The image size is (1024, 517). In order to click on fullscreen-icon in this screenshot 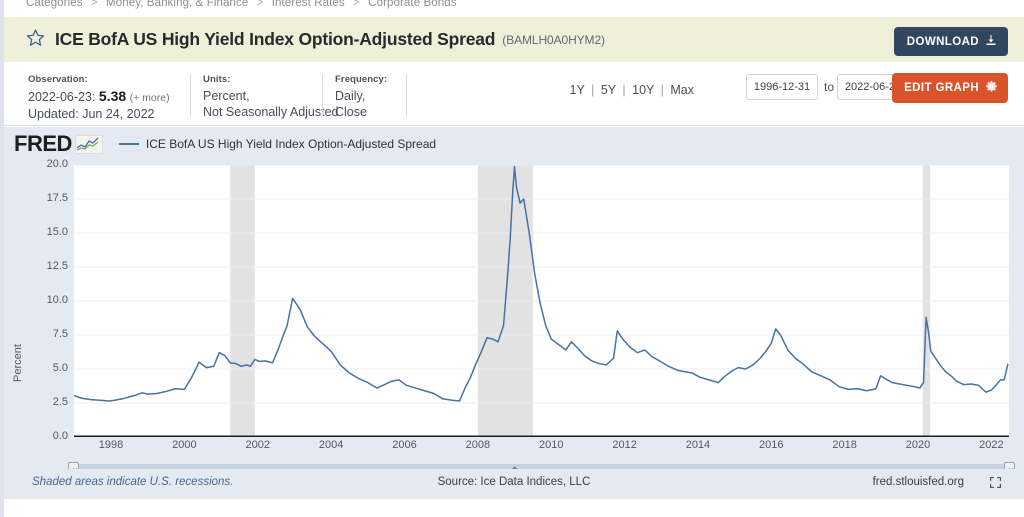, I will do `click(995, 485)`.